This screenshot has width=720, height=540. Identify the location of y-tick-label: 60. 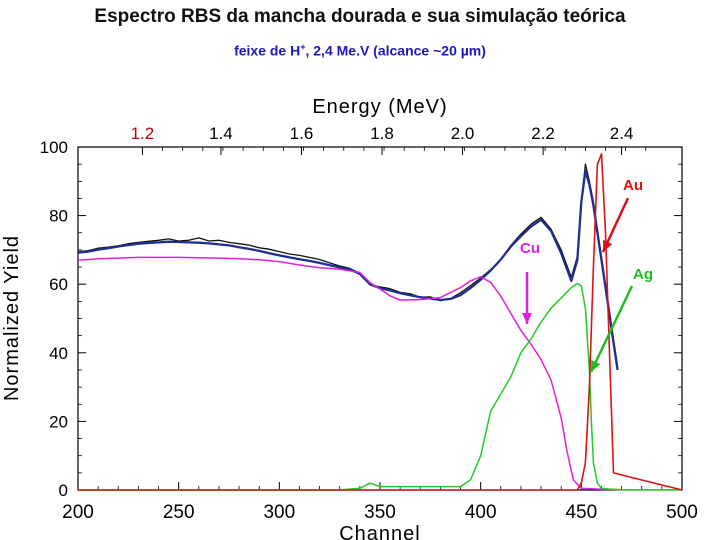
(58, 284).